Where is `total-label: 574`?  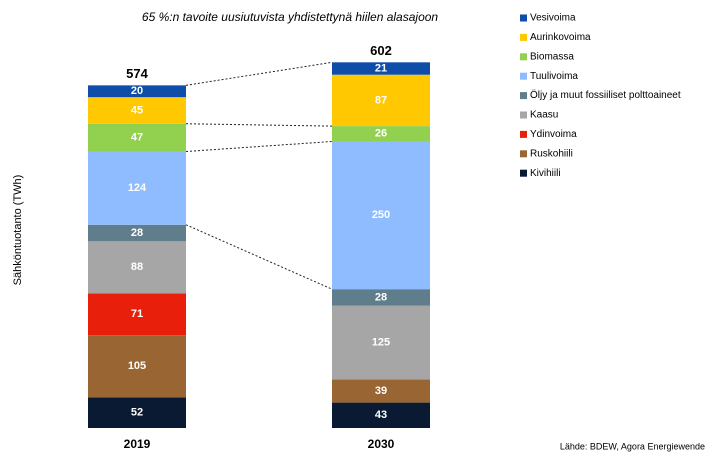
total-label: 574 is located at coordinates (137, 73).